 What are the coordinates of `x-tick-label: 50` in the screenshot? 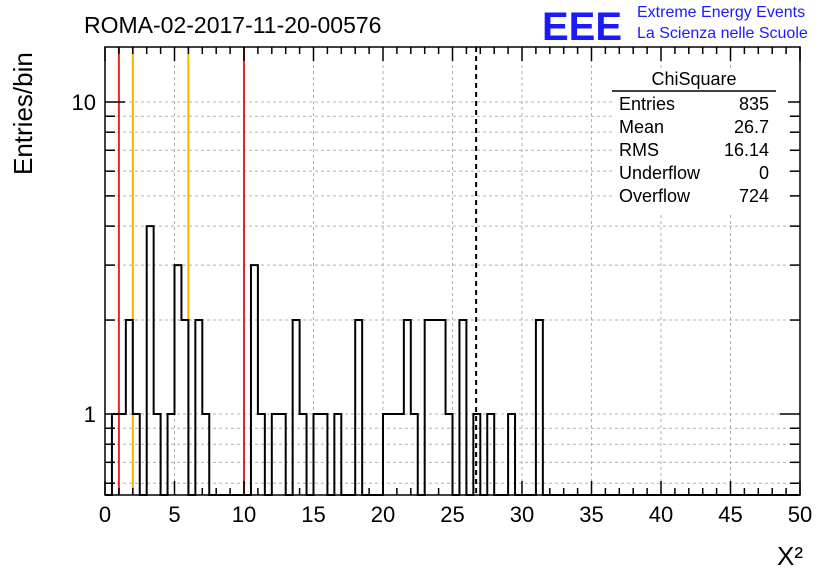 It's located at (800, 514).